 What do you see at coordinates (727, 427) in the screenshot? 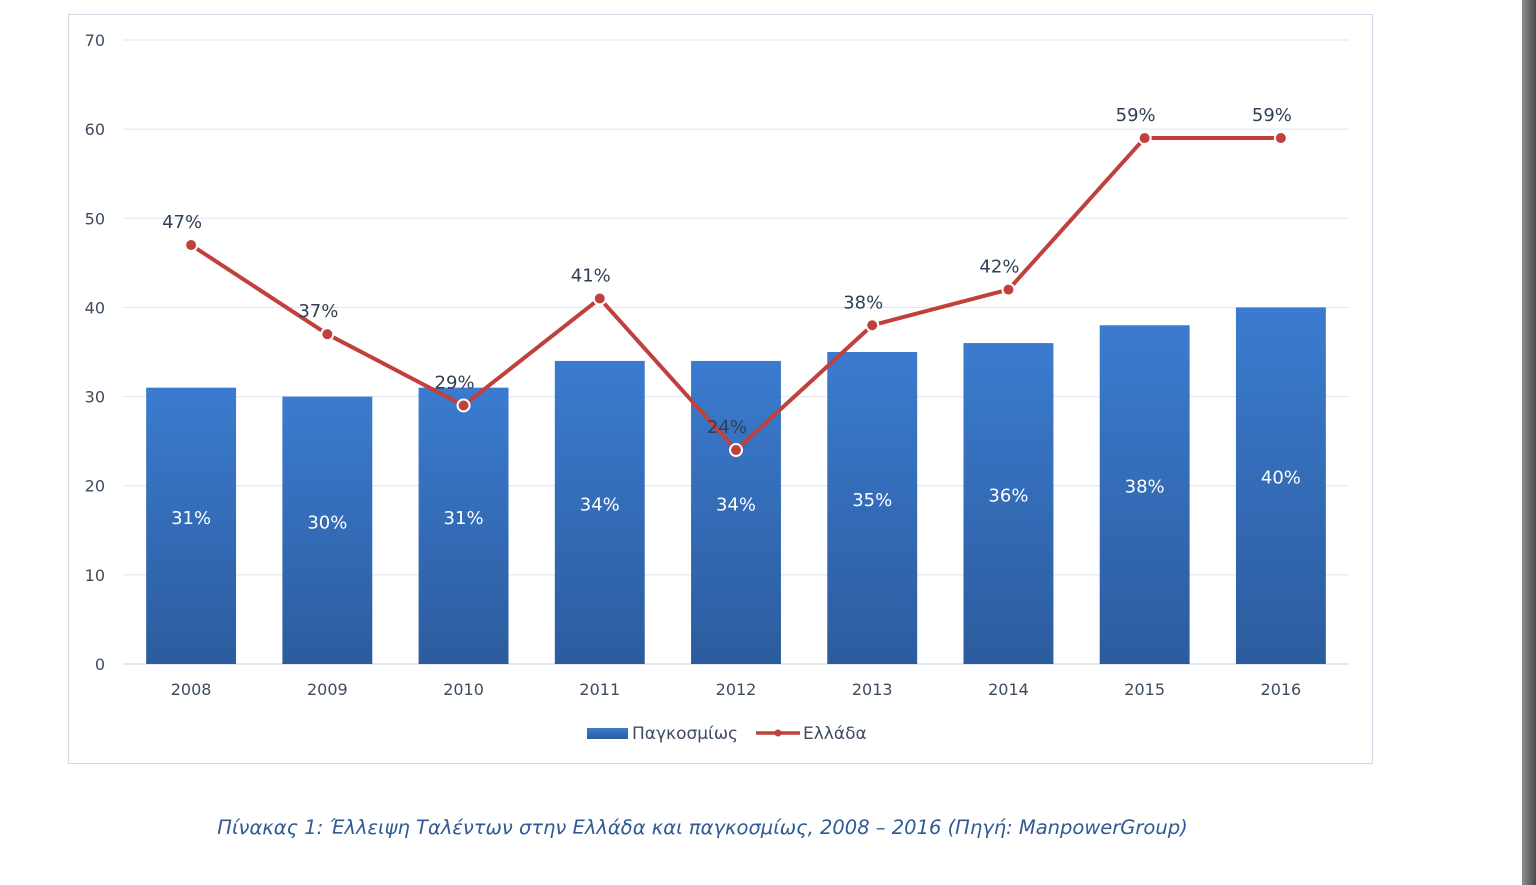
I see `line-data-label: 24%` at bounding box center [727, 427].